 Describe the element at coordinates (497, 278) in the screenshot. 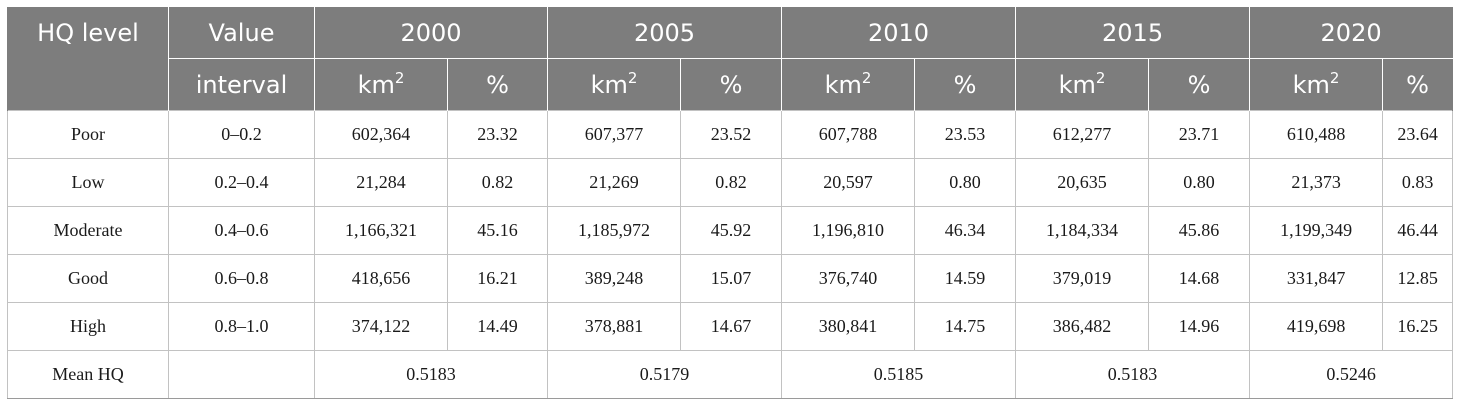

I see `cell-percent-2000: 16.21` at that location.